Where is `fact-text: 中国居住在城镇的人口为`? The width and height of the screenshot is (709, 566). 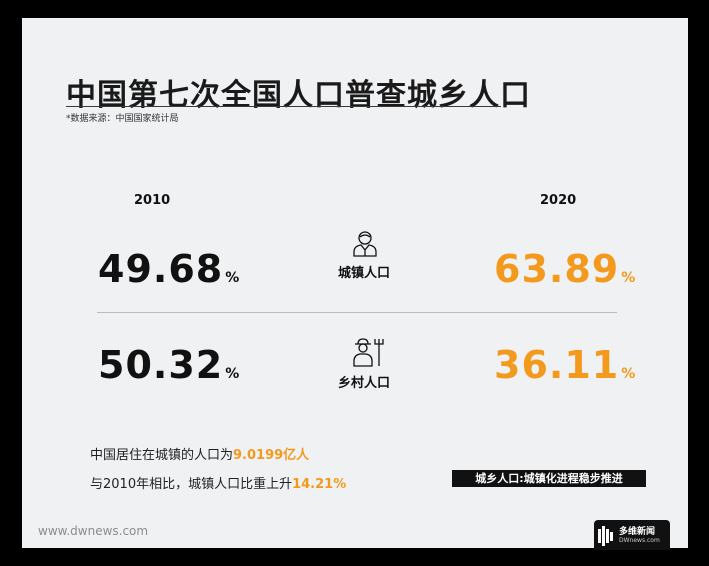 fact-text: 中国居住在城镇的人口为 is located at coordinates (162, 455).